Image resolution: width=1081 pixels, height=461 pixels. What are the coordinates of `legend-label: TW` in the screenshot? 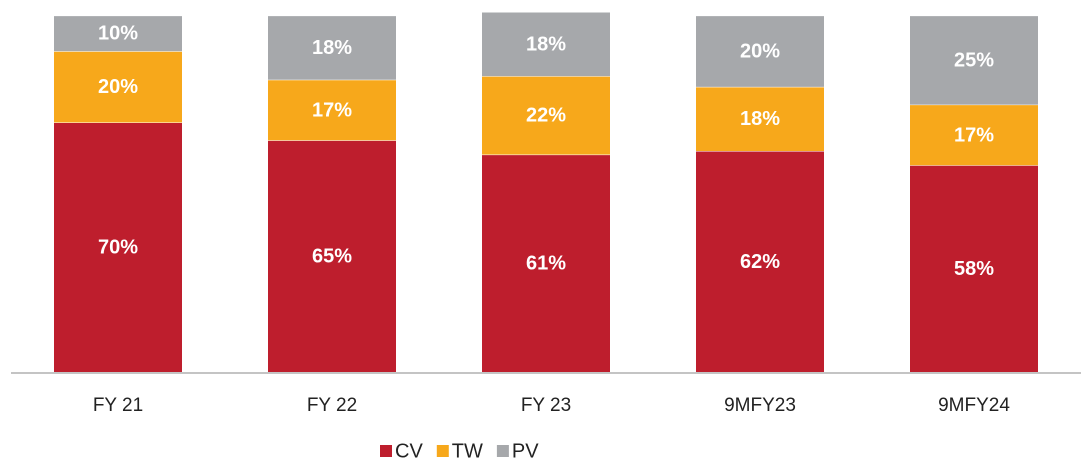 It's located at (467, 450).